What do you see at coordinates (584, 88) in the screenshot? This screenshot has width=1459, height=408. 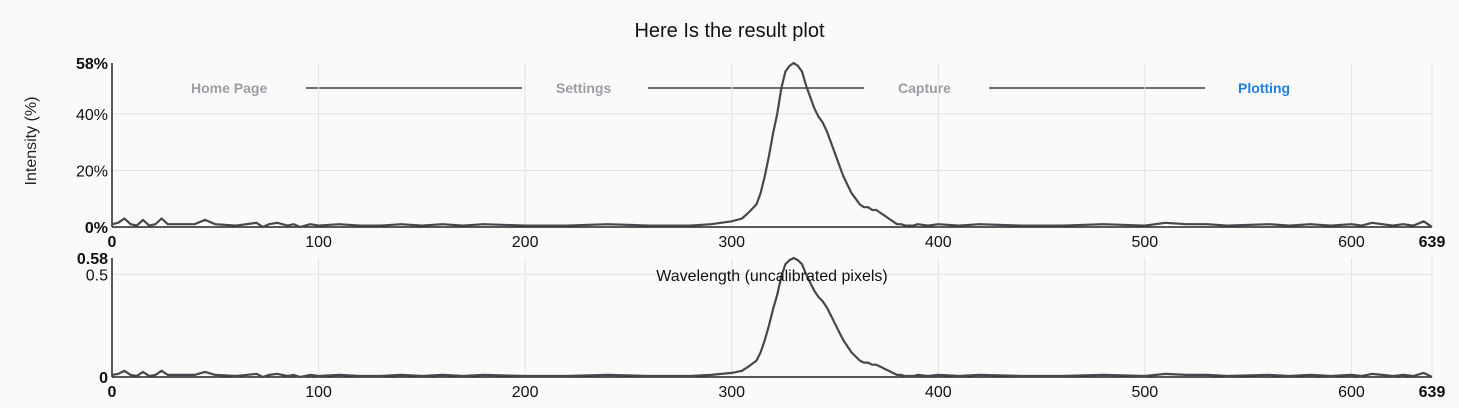 I see `step-settings: Settings` at bounding box center [584, 88].